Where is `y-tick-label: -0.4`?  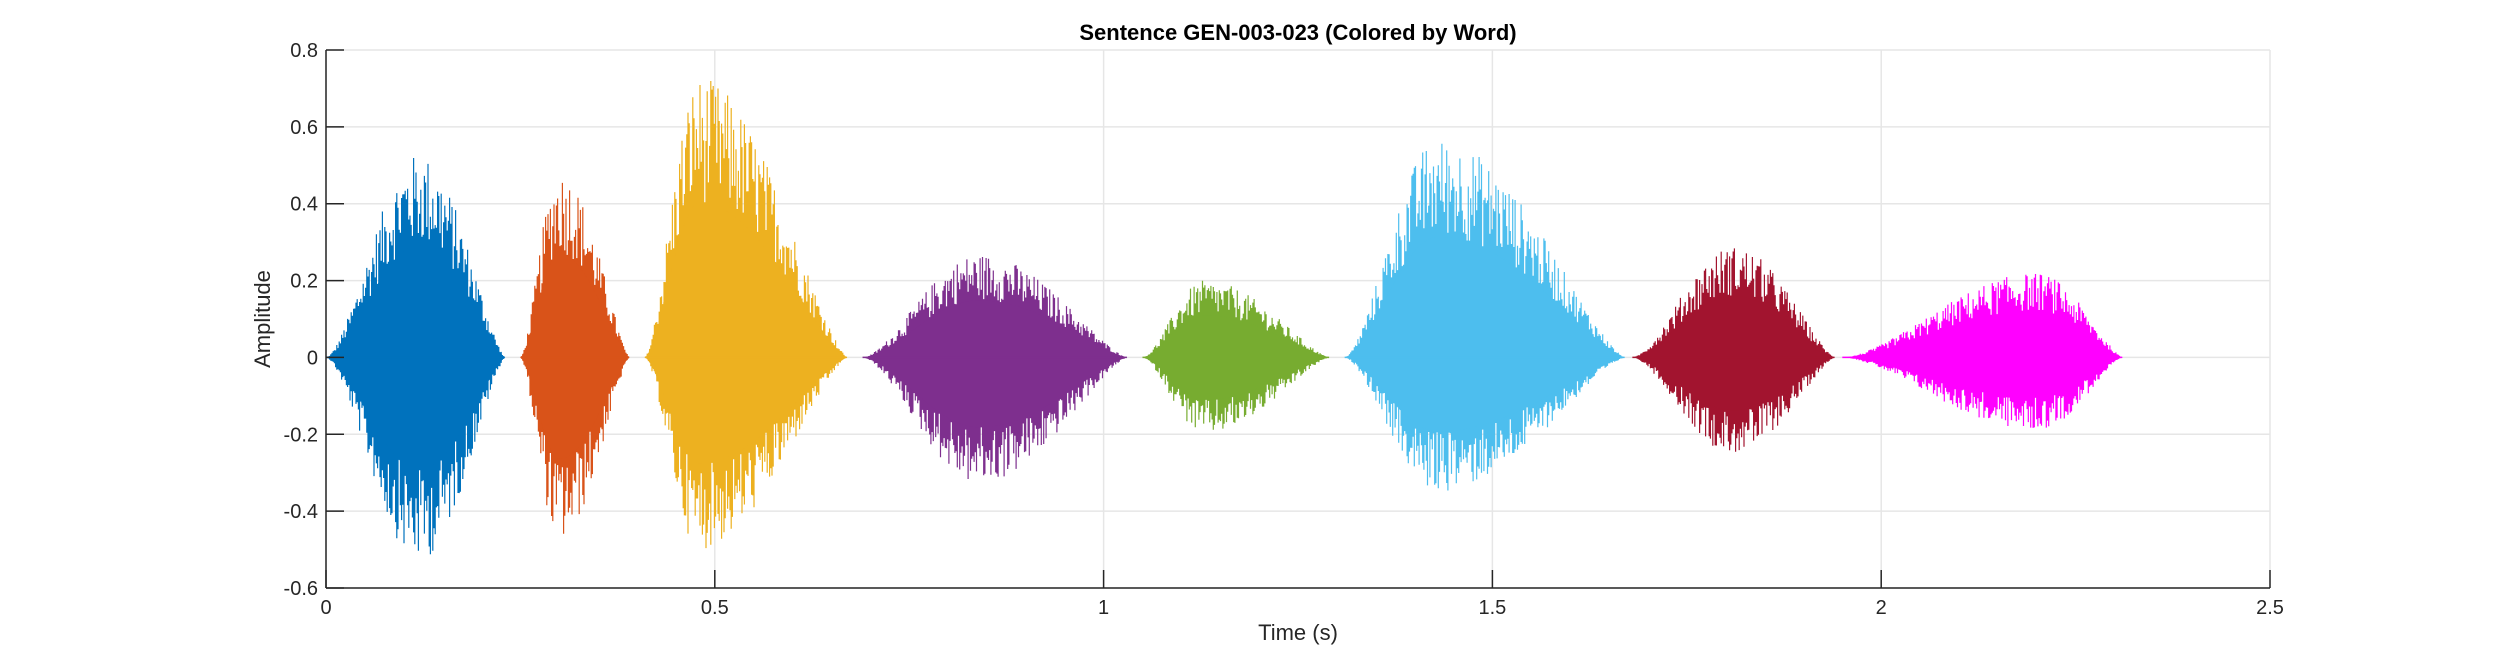 y-tick-label: -0.4 is located at coordinates (301, 512).